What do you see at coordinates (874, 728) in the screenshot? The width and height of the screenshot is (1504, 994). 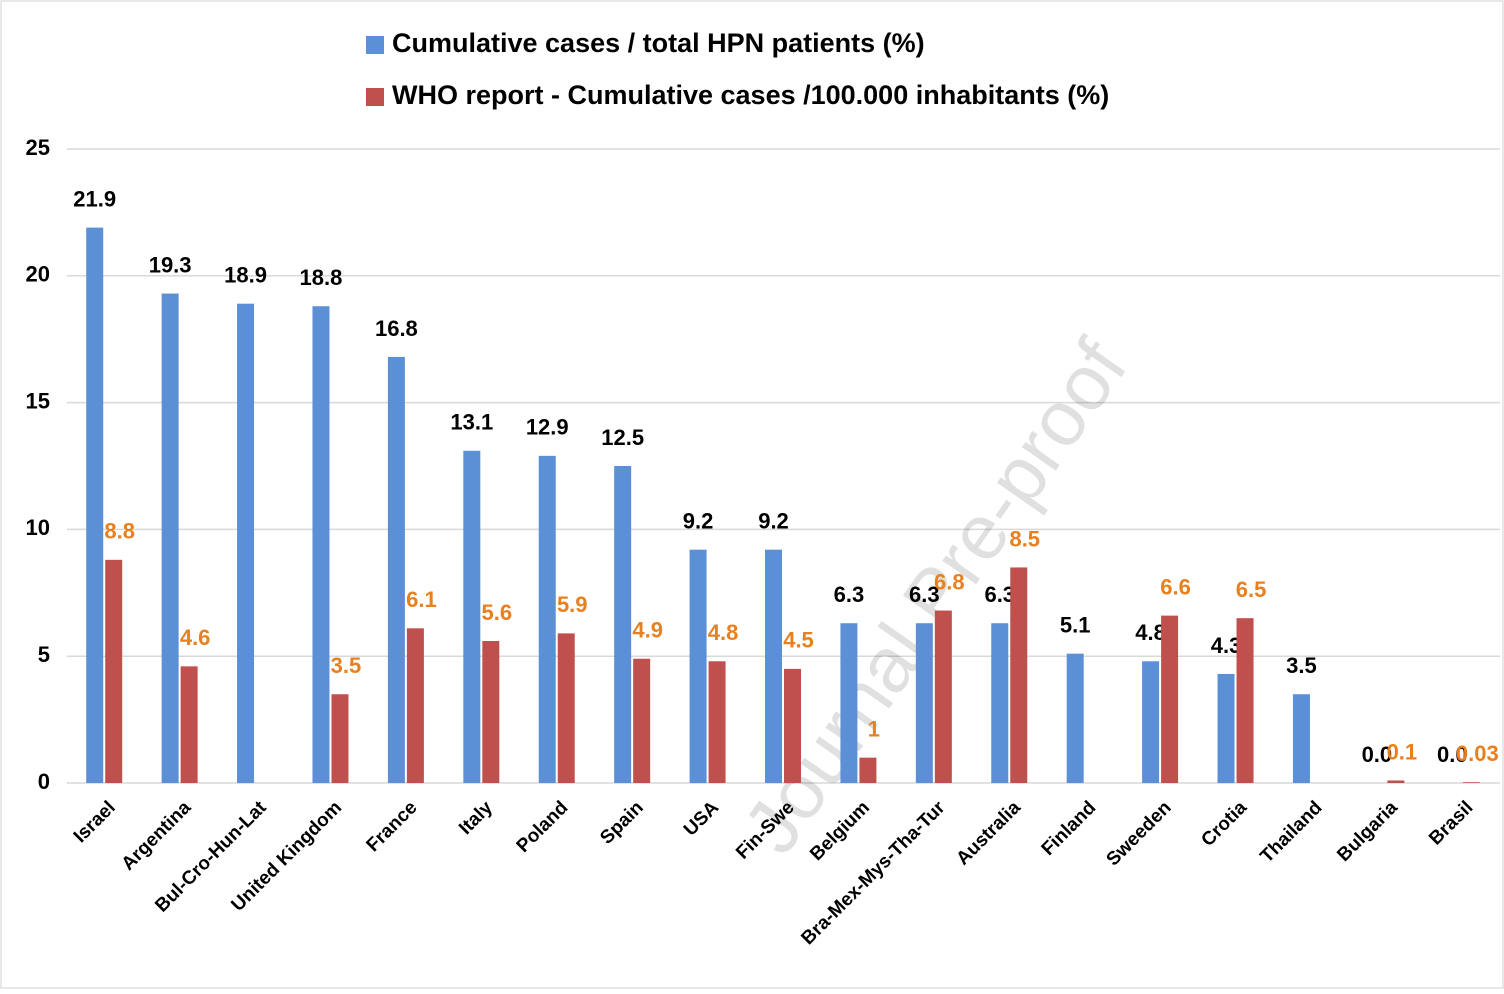 I see `data-label: 1` at bounding box center [874, 728].